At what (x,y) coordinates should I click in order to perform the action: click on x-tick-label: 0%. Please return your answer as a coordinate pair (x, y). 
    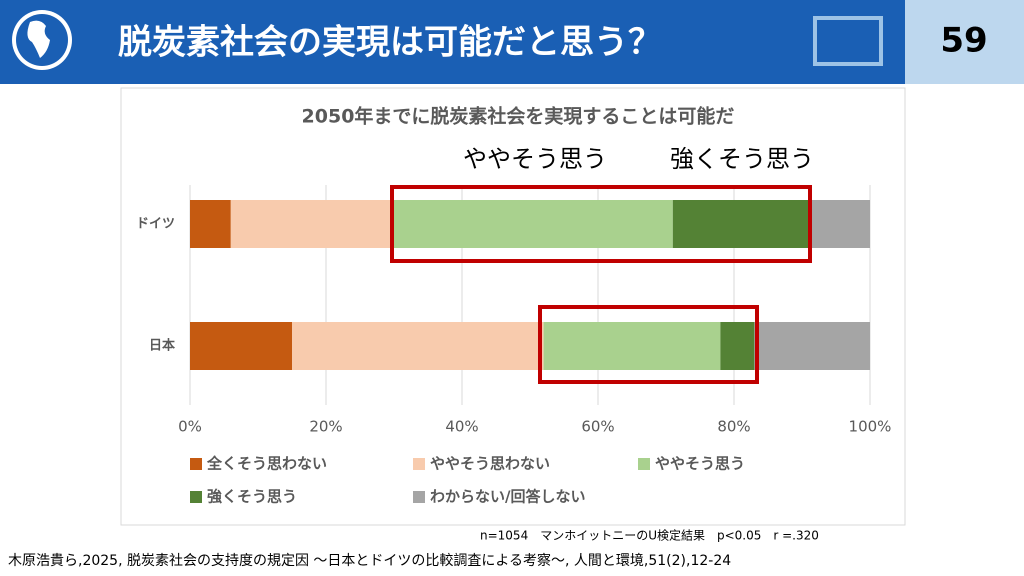
    Looking at the image, I should click on (190, 427).